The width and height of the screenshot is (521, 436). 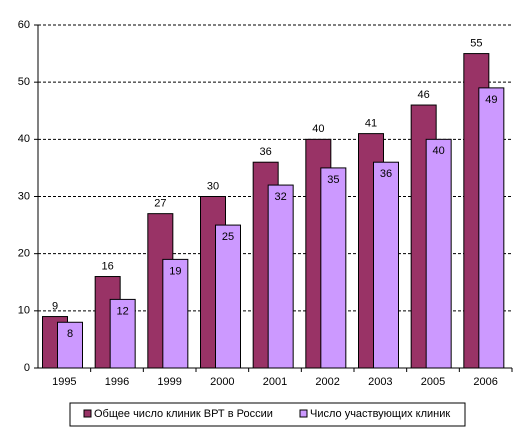 What do you see at coordinates (70, 334) in the screenshot?
I see `value-label: 8` at bounding box center [70, 334].